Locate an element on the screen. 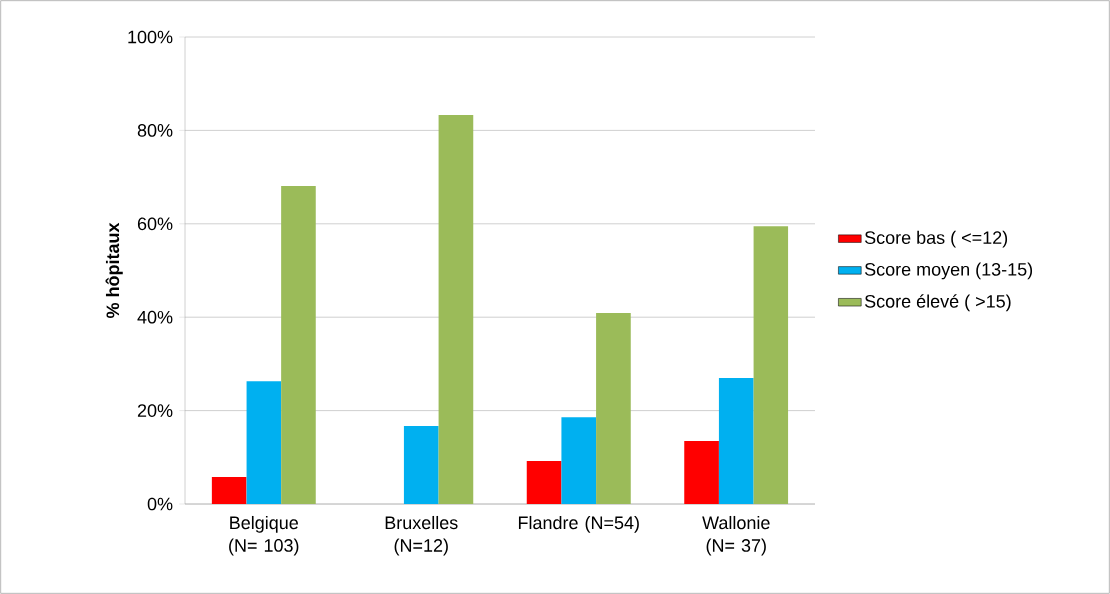 Image resolution: width=1110 pixels, height=594 pixels. x-tick-label: Wallonie (N= 37) is located at coordinates (736, 535).